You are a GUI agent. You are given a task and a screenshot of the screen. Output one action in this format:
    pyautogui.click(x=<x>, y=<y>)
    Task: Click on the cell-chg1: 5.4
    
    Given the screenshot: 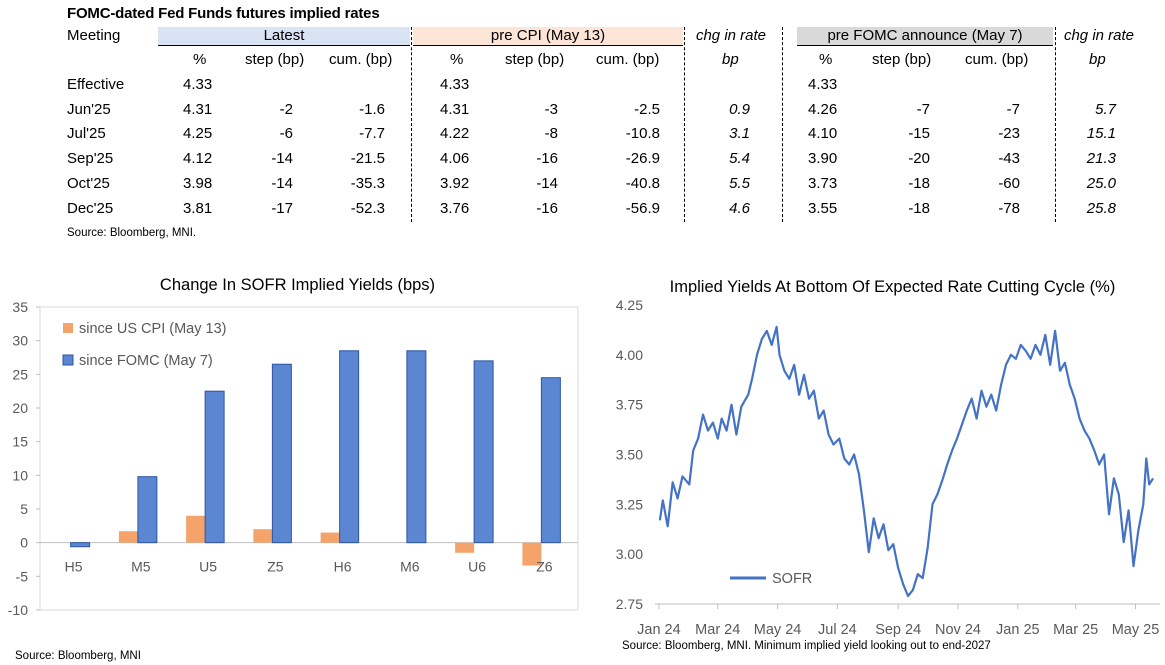 What is the action you would take?
    pyautogui.click(x=739, y=159)
    